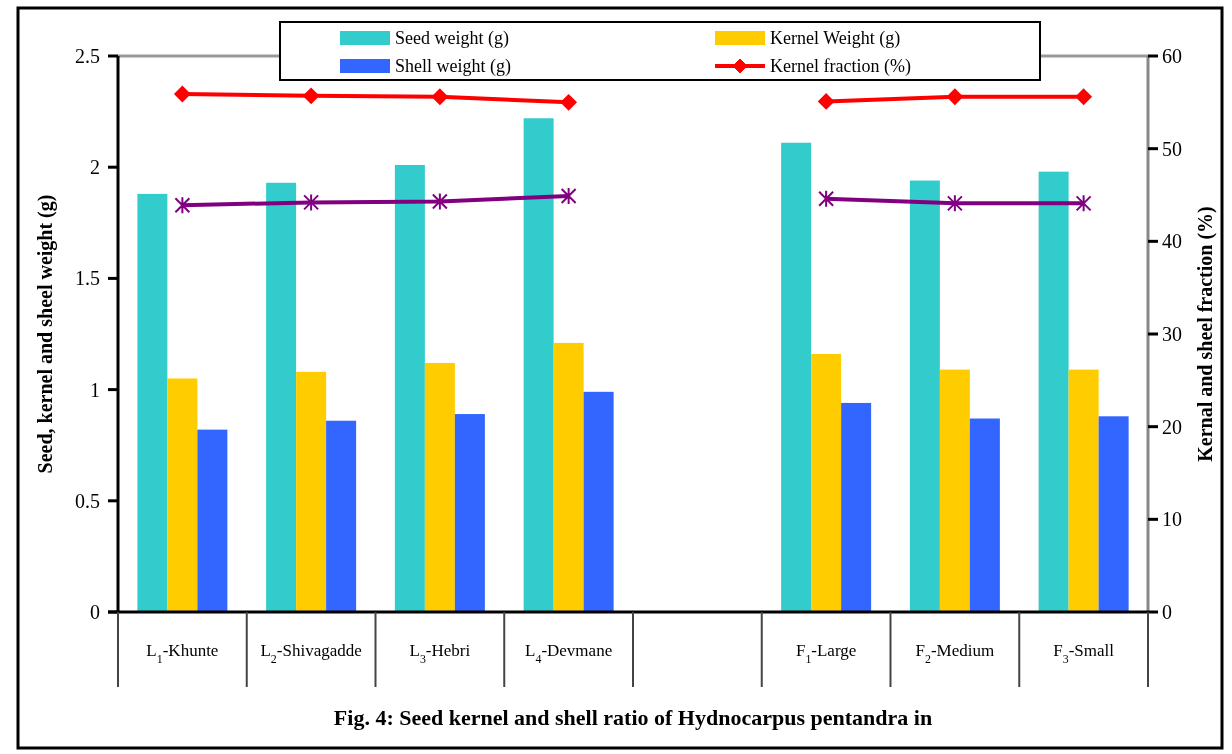 The image size is (1232, 754). What do you see at coordinates (452, 39) in the screenshot?
I see `legend-label: Seed weight (g)` at bounding box center [452, 39].